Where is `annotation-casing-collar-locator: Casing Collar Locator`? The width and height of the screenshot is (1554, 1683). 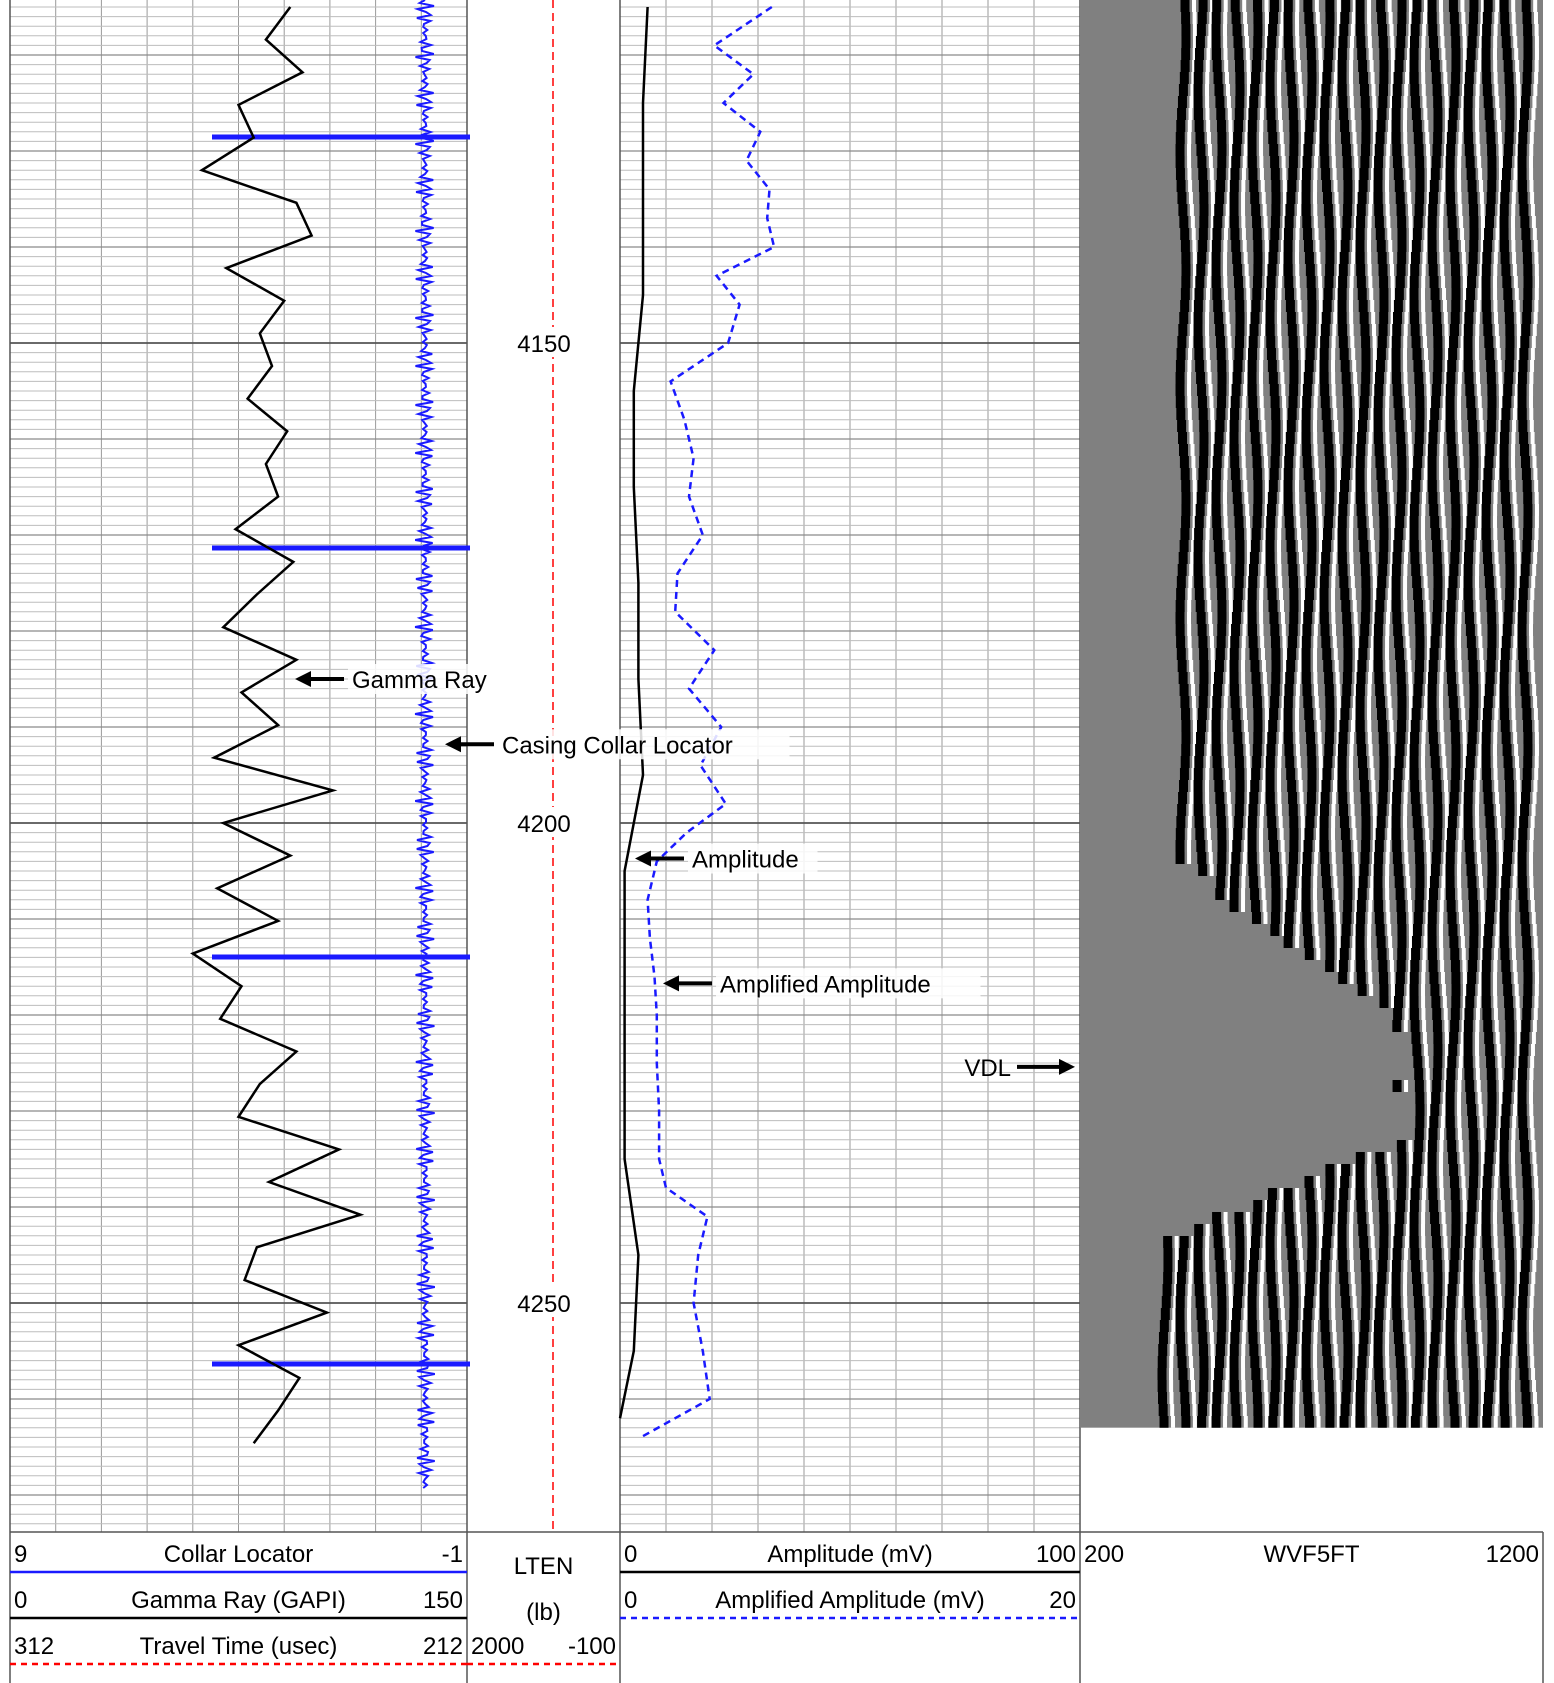
annotation-casing-collar-locator: Casing Collar Locator is located at coordinates (617, 744).